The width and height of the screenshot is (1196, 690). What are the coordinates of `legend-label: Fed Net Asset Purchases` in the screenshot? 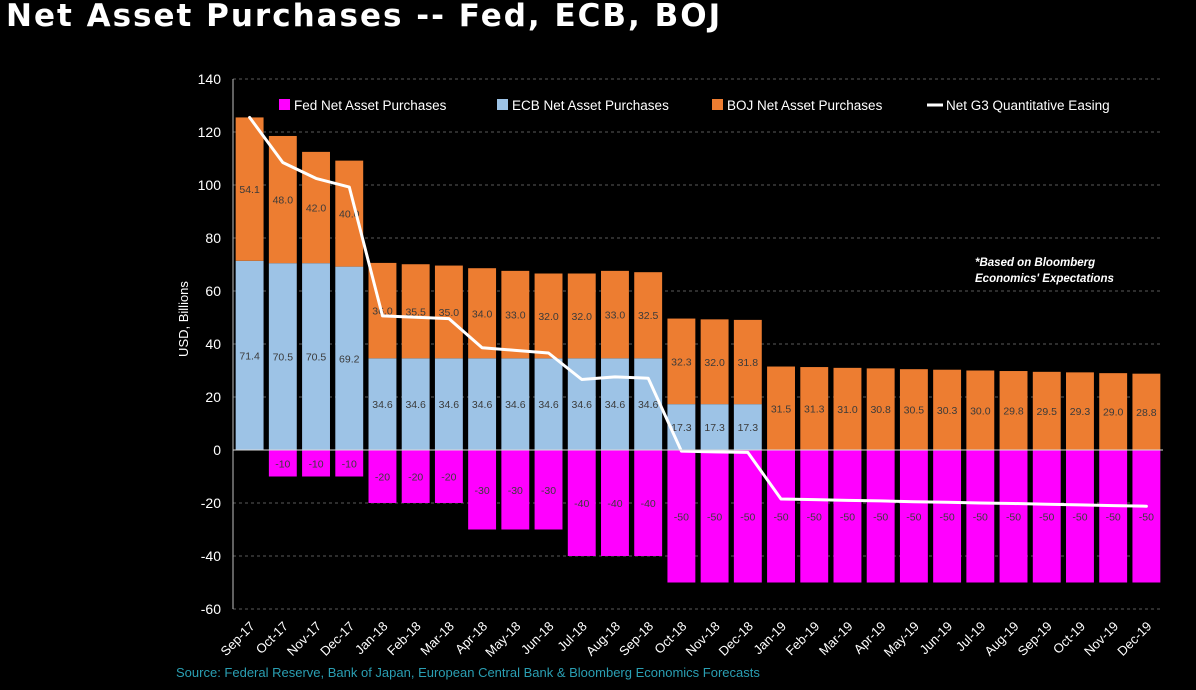 It's located at (370, 105).